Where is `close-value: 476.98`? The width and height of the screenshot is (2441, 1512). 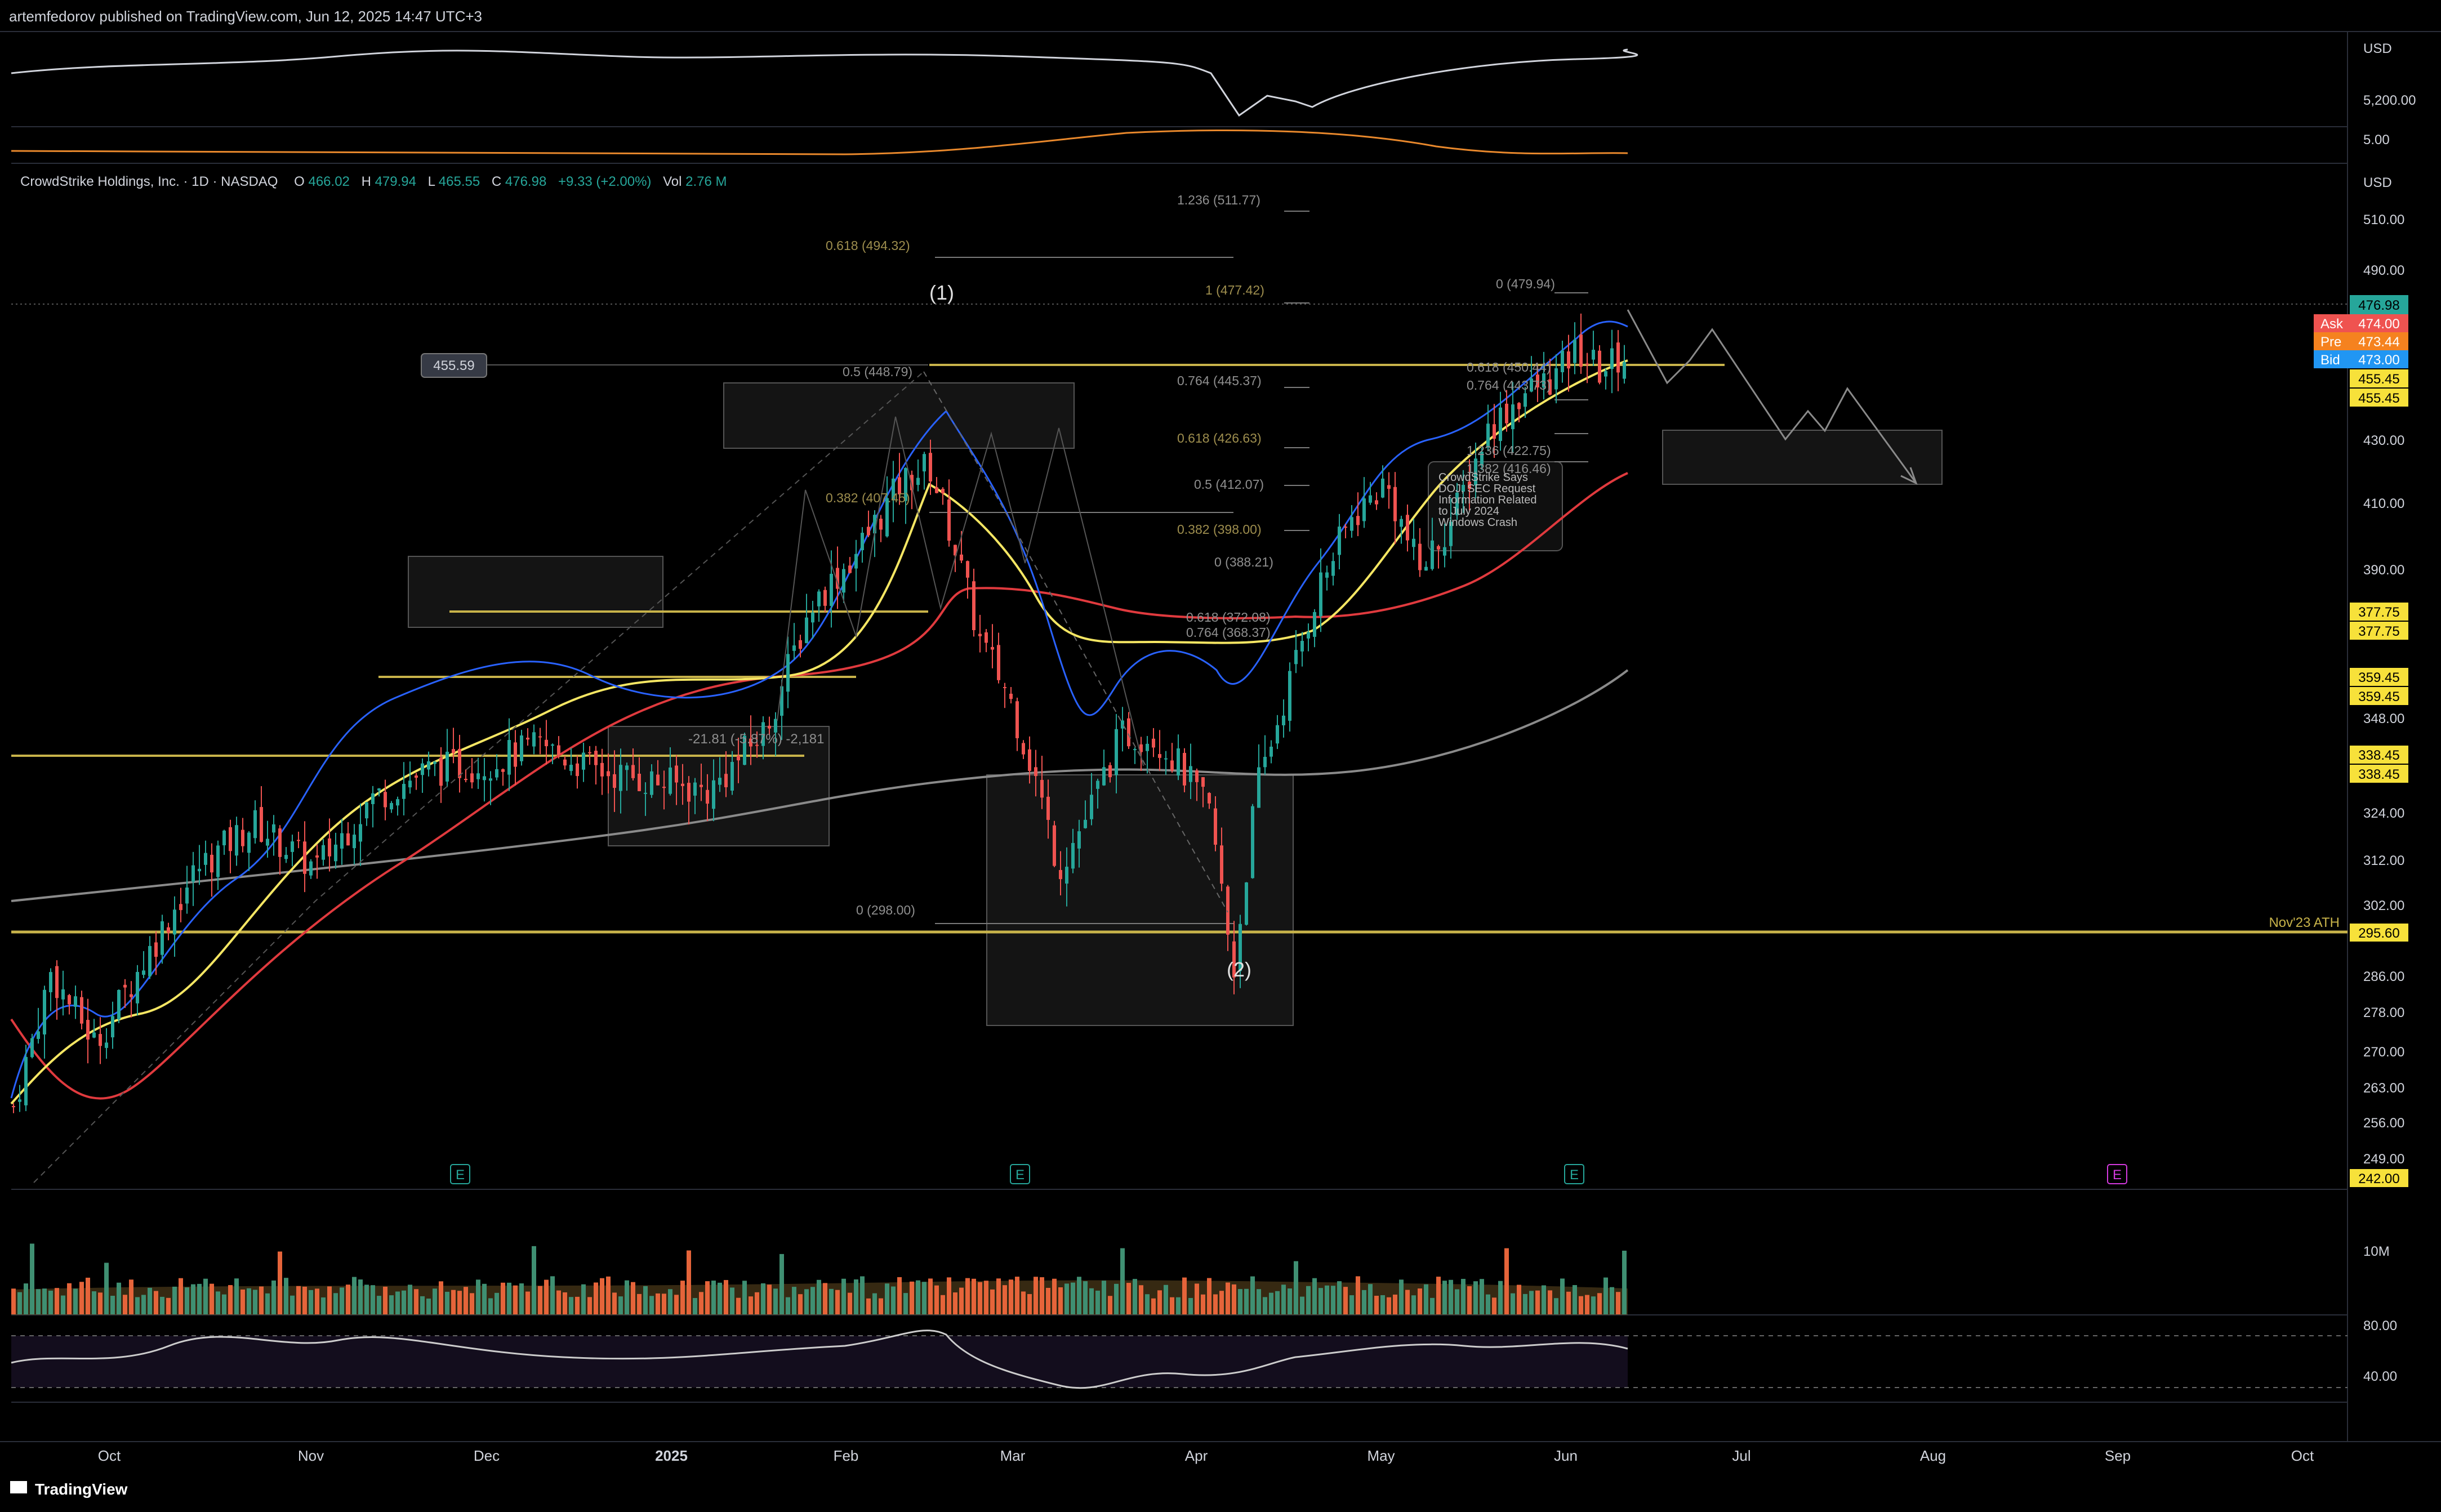
close-value: 476.98 is located at coordinates (525, 181).